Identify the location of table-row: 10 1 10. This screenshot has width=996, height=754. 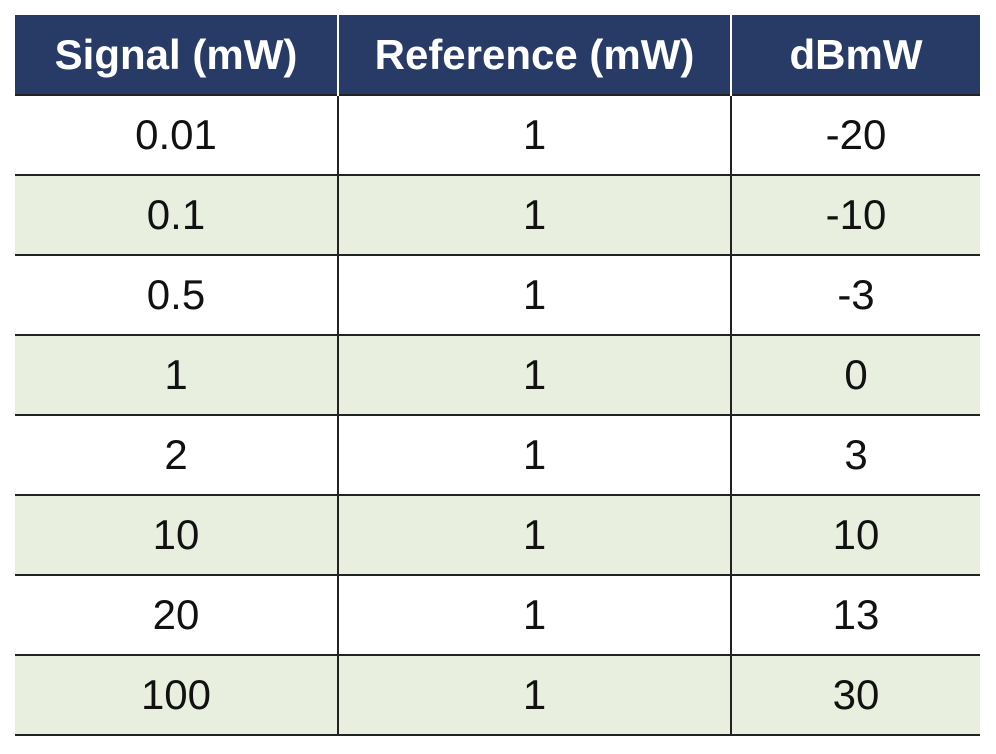
(497, 534).